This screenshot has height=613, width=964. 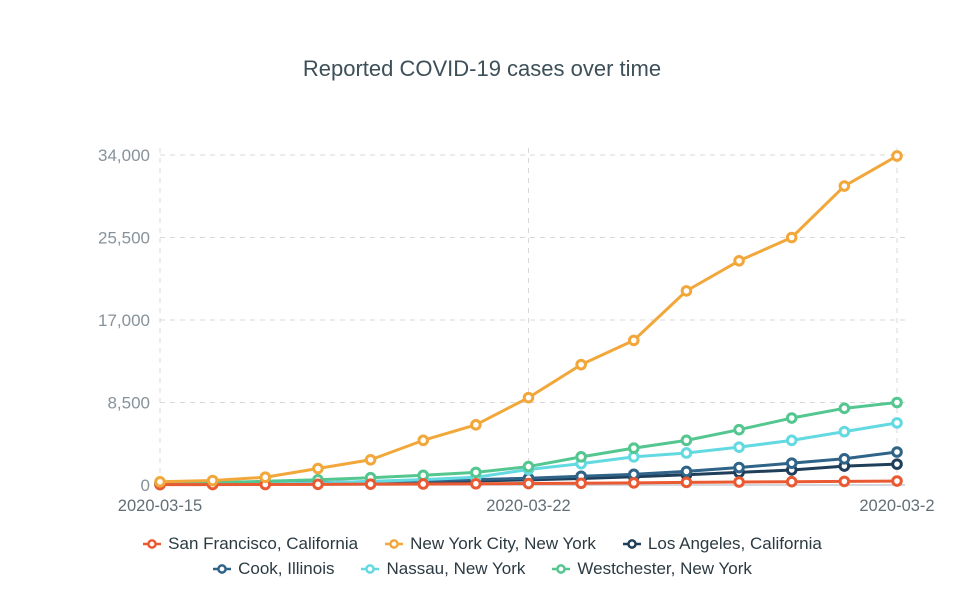 I want to click on legend-label: New York City, New York, so click(x=503, y=543).